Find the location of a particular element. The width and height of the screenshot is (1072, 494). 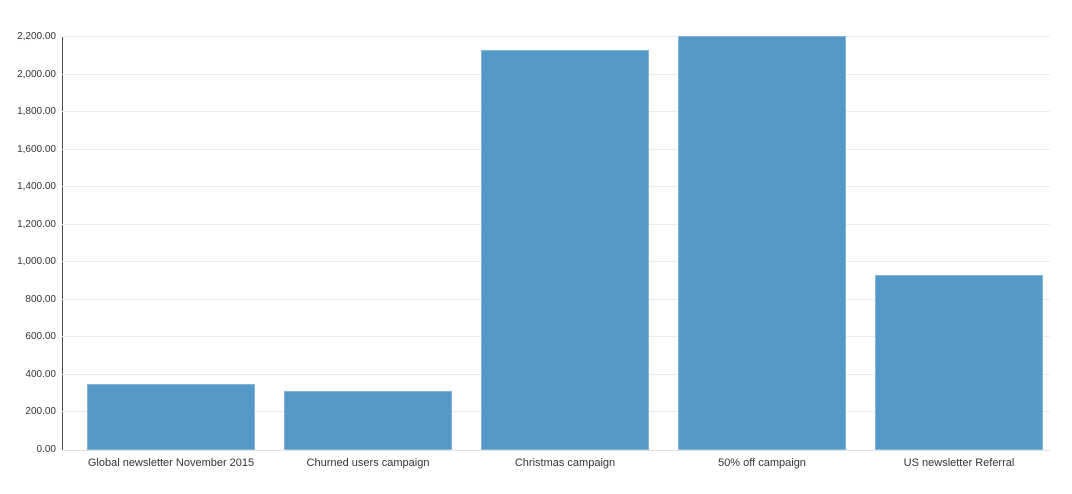

y-tick-label: 400.00 is located at coordinates (40, 374).